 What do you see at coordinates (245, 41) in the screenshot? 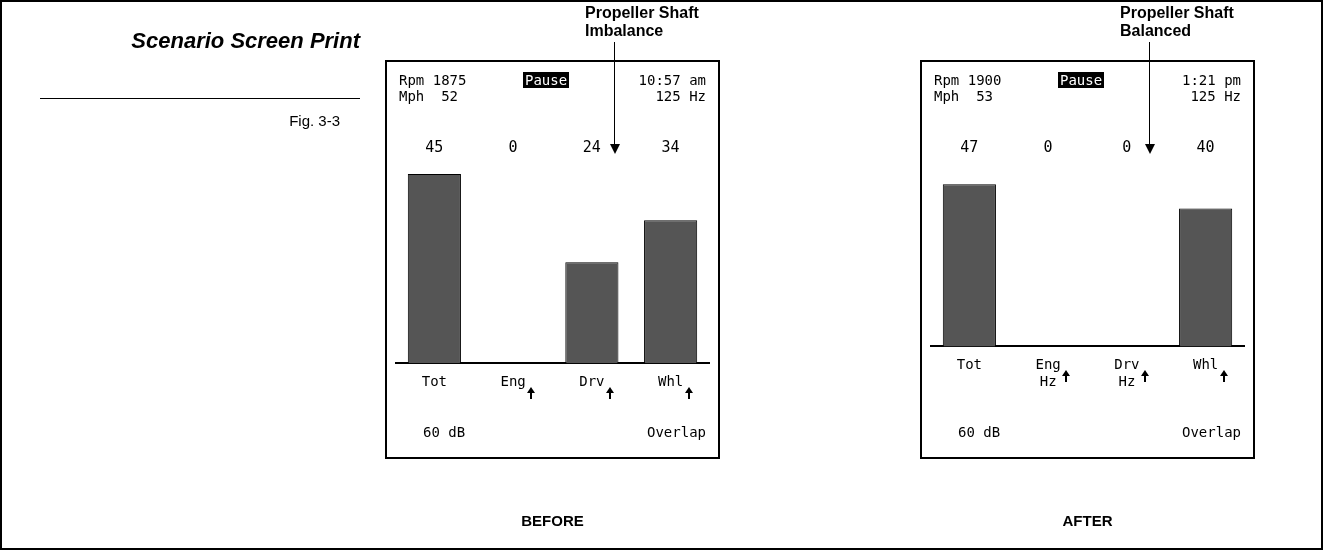
I see `text: Scenario Screen Print` at bounding box center [245, 41].